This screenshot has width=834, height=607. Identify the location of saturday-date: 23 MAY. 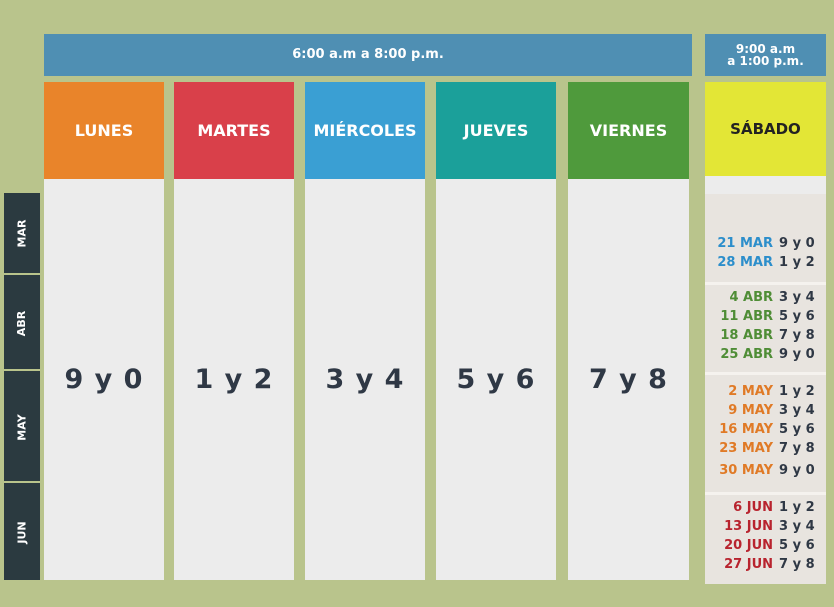
(746, 448).